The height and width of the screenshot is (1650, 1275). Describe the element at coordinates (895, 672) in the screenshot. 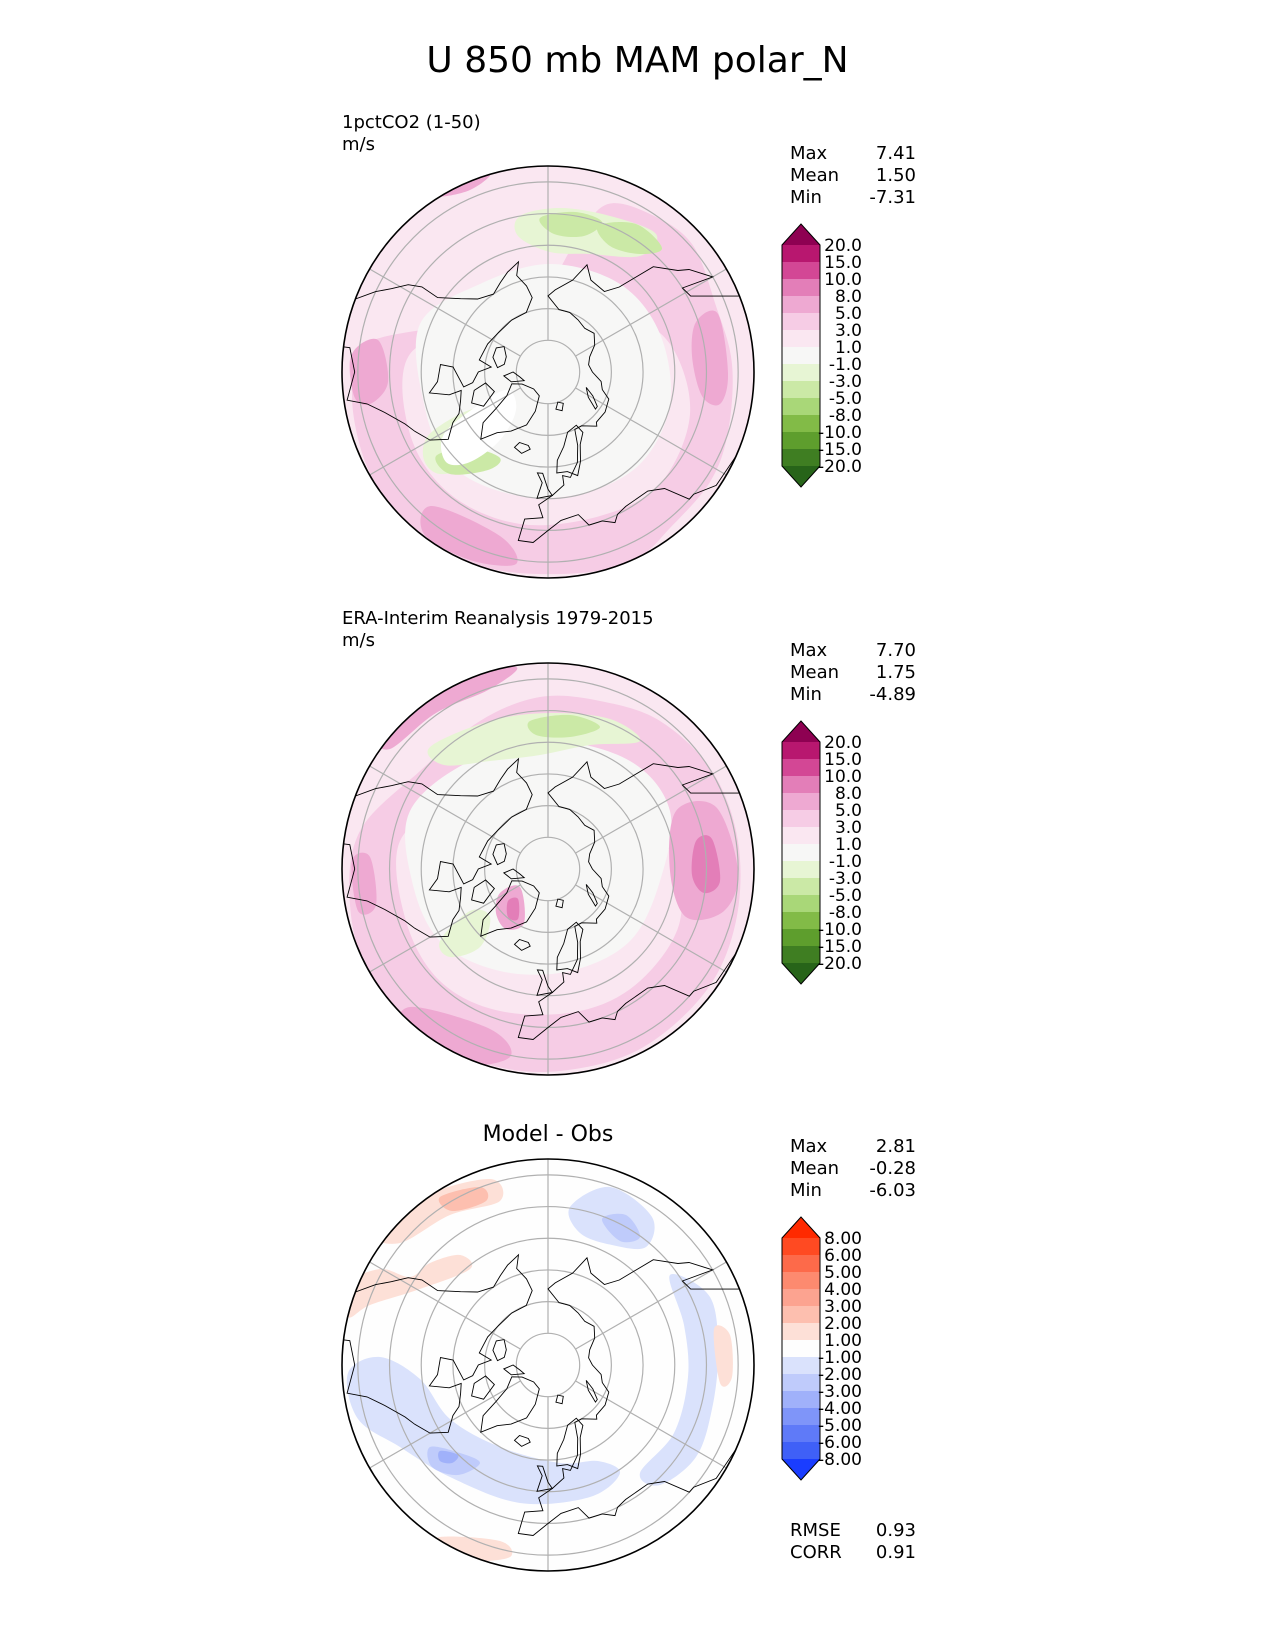

I see `stat-value: 1.75` at that location.